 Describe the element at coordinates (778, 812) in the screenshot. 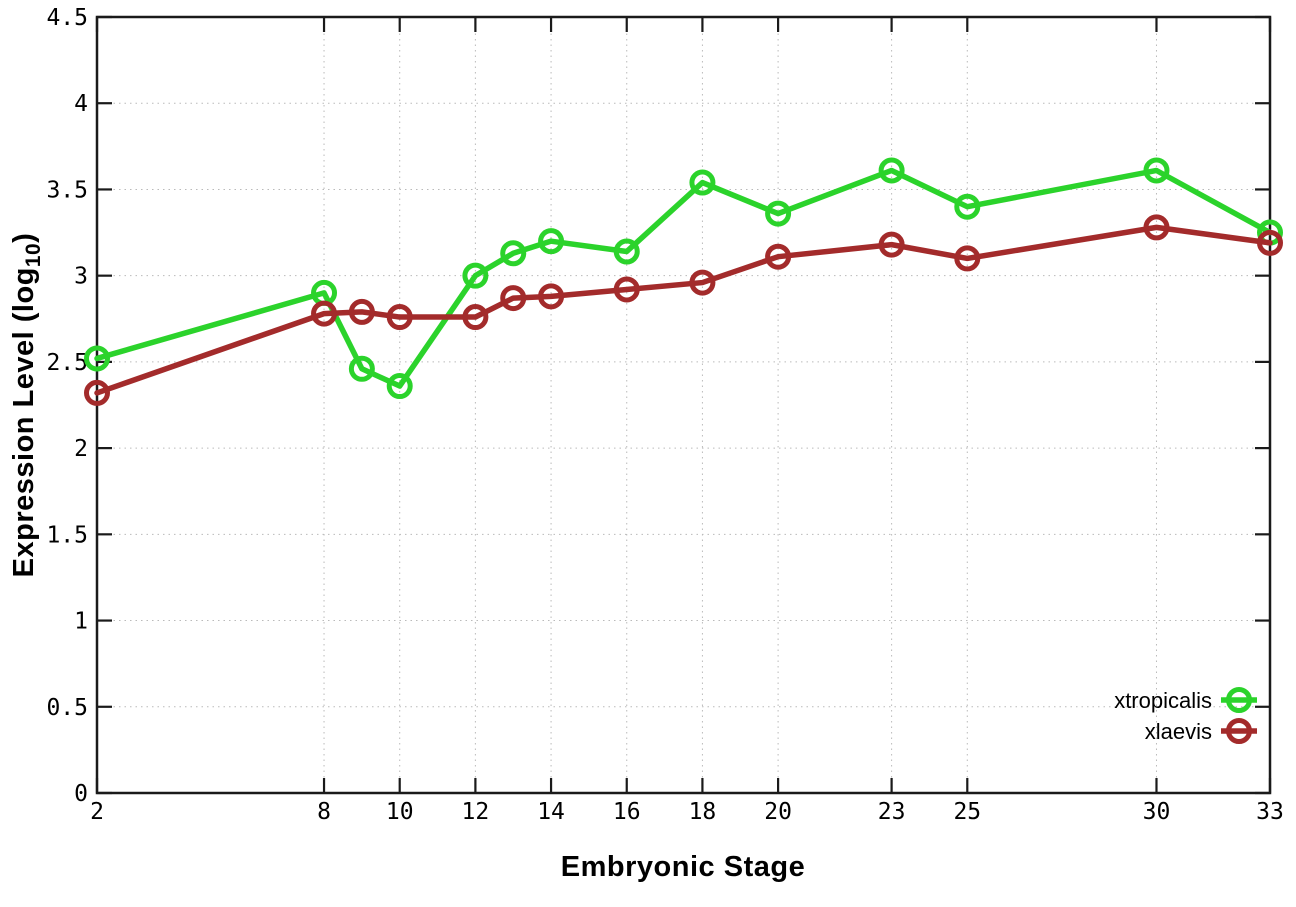

I see `x-tick-label-20: 20` at that location.